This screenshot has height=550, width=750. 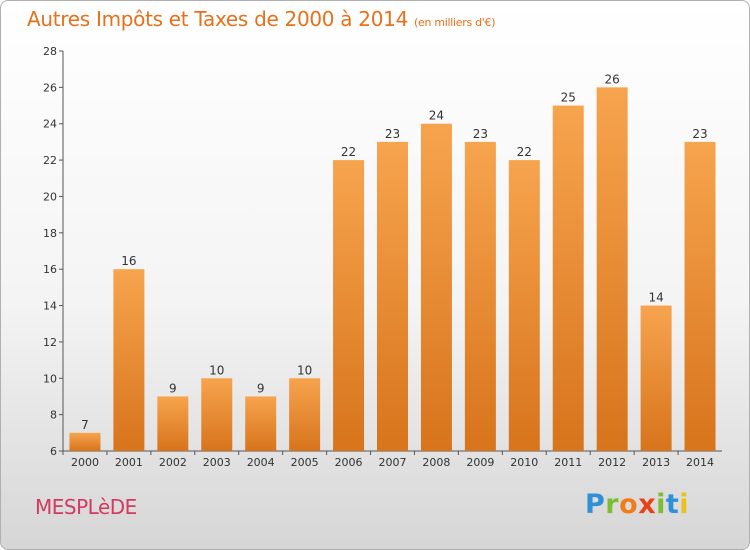 I want to click on y-tick-label: 22, so click(x=50, y=160).